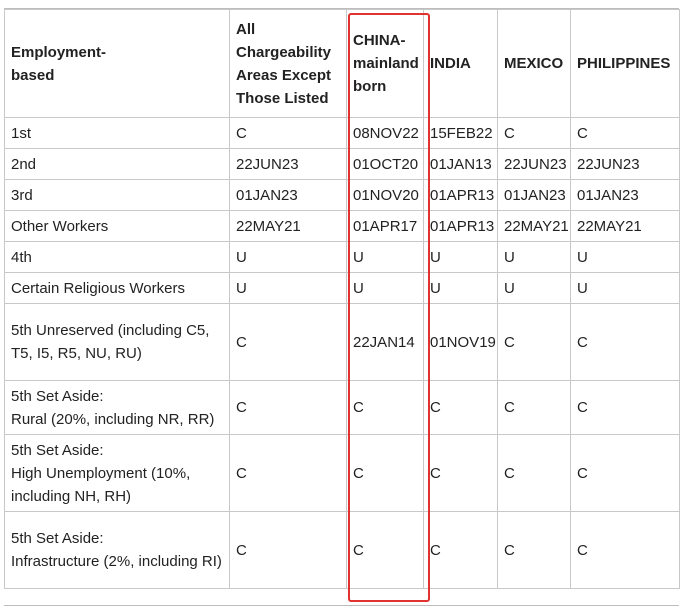 The height and width of the screenshot is (609, 683). I want to click on table-row: 3rd 01JAN23 01NOV20 01APR13 01JAN23 01JAN23, so click(342, 195).